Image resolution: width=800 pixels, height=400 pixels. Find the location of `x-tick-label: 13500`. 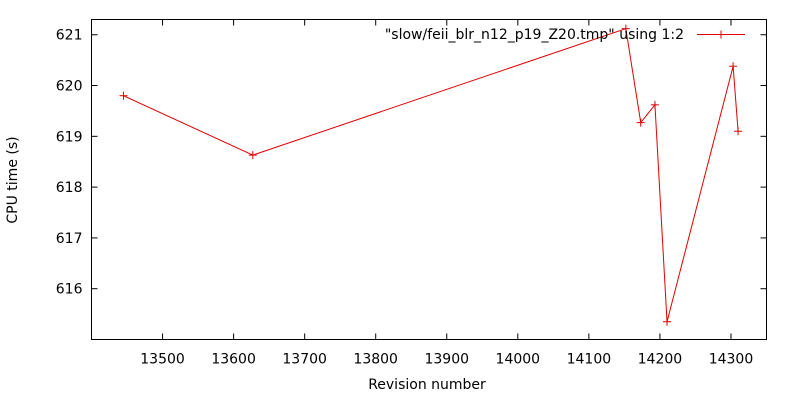

x-tick-label: 13500 is located at coordinates (162, 360).